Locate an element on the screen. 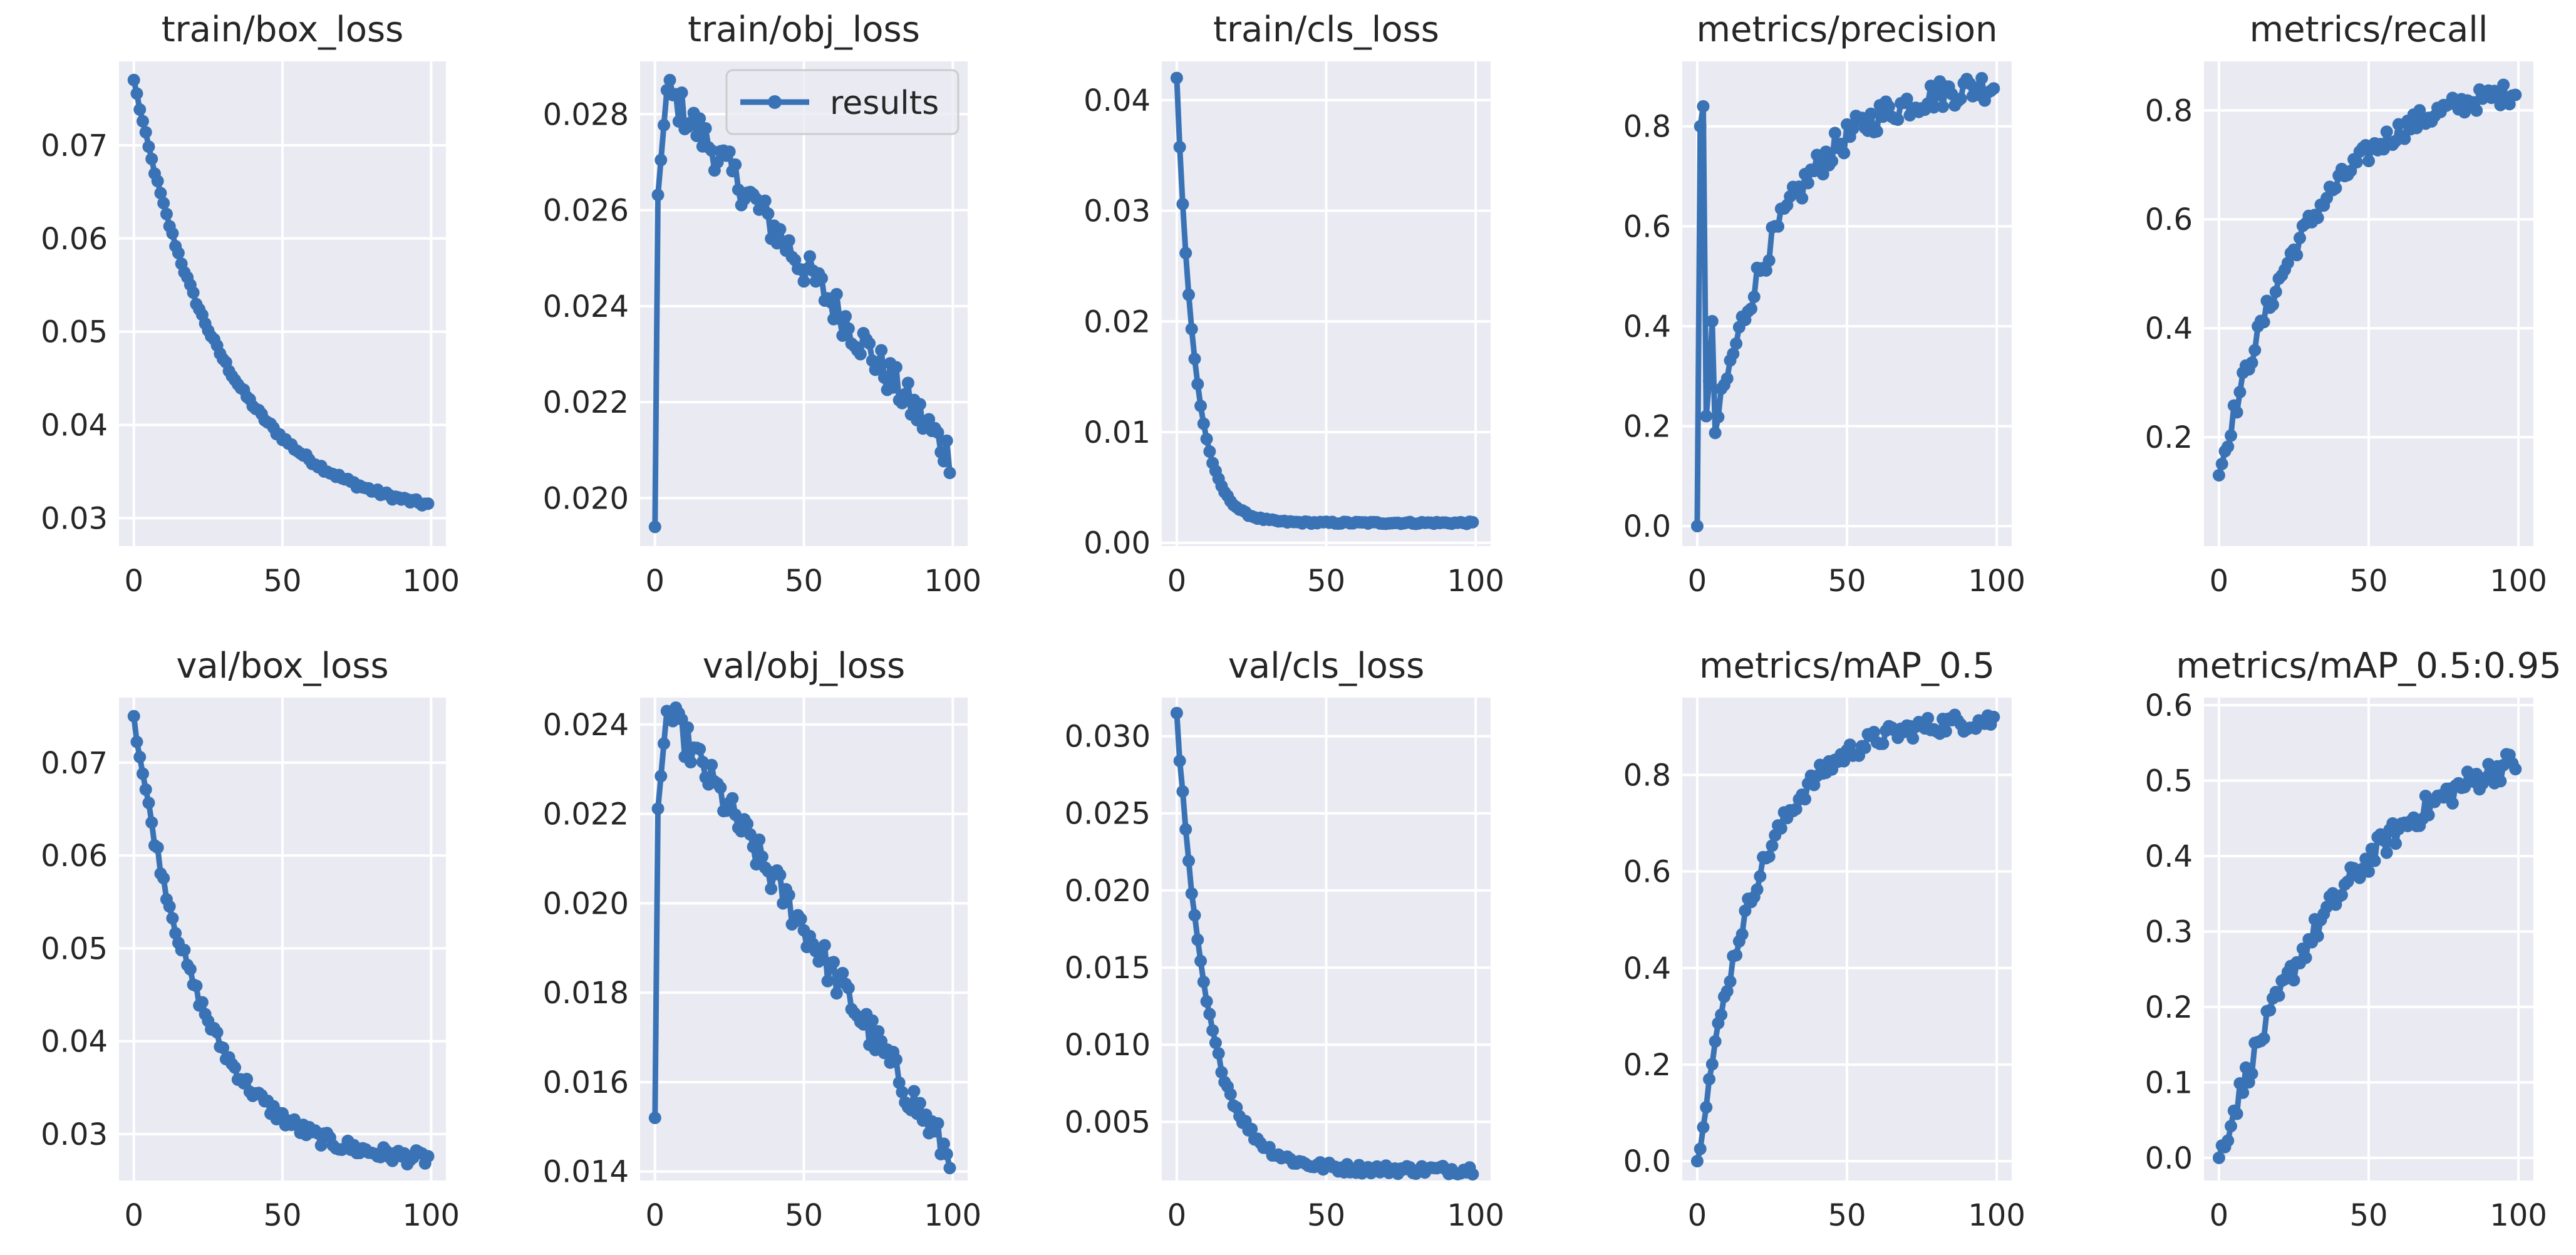 The height and width of the screenshot is (1255, 2576). y-tick-label: 0.2 is located at coordinates (1647, 1065).